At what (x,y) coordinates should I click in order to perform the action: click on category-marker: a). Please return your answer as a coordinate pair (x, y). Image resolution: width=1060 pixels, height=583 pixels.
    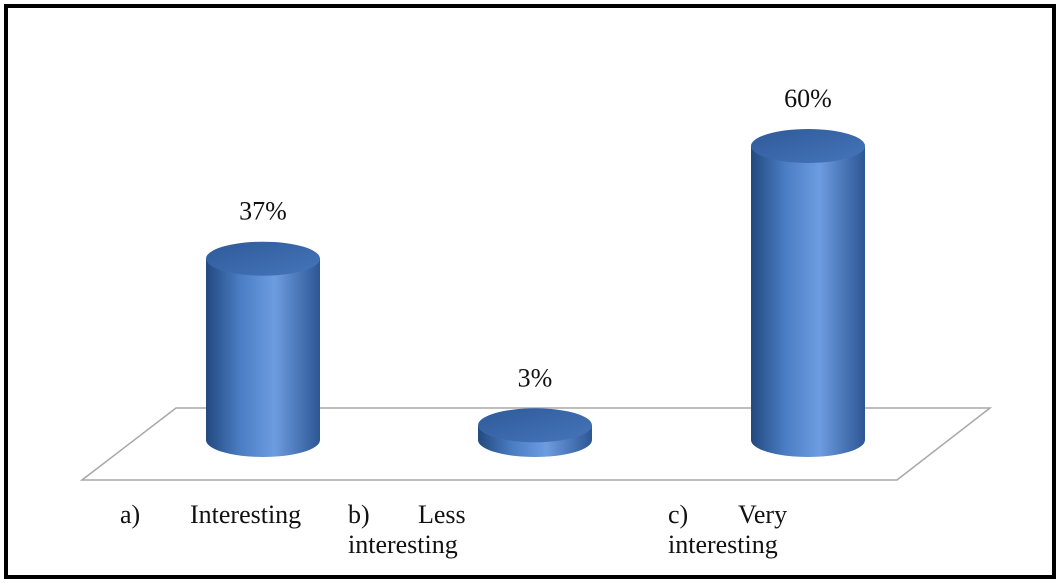
    Looking at the image, I should click on (130, 514).